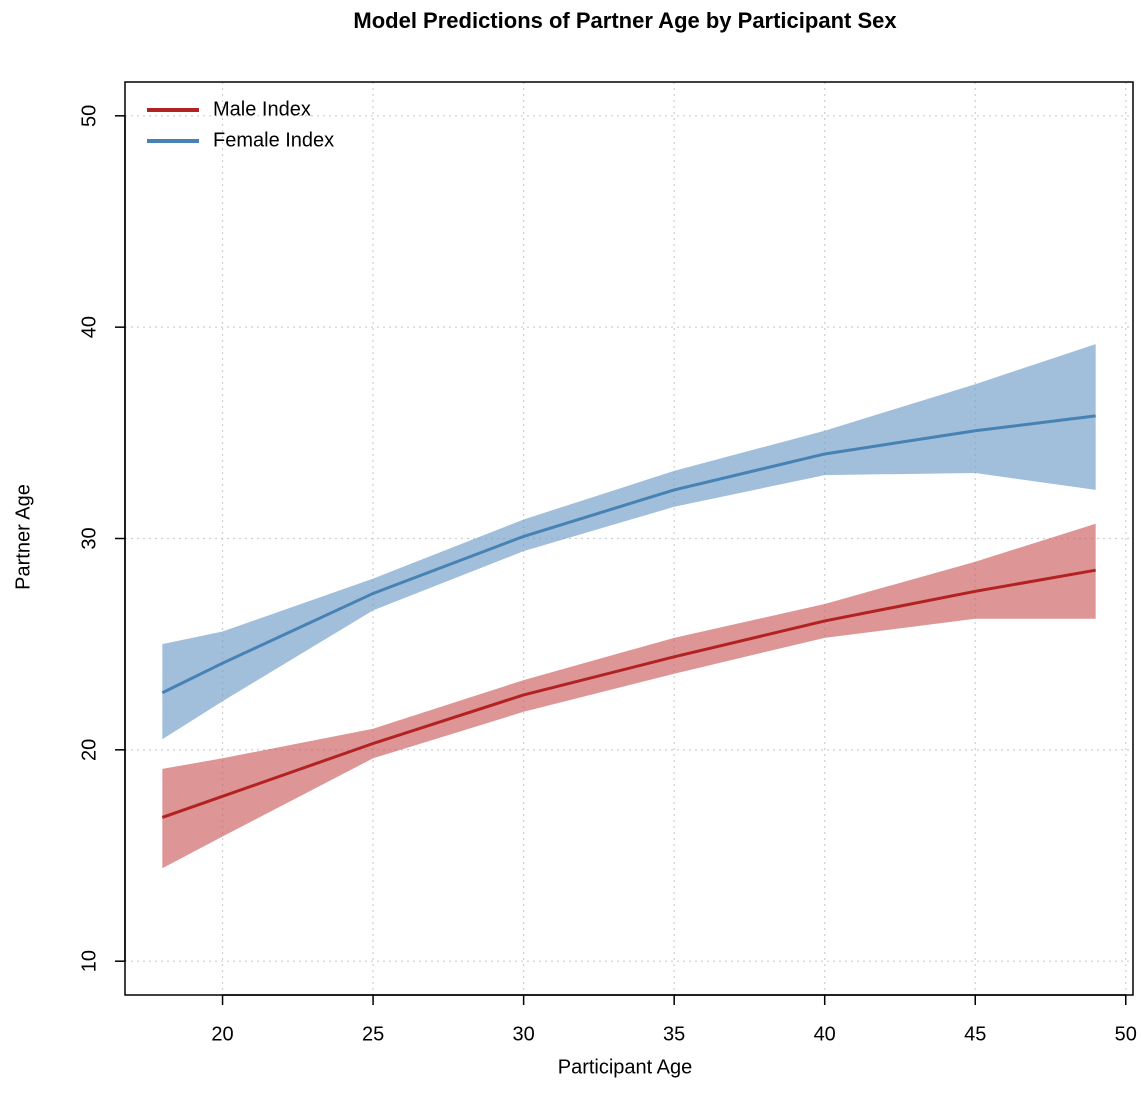 This screenshot has width=1141, height=1116. What do you see at coordinates (89, 750) in the screenshot?
I see `y-tick-label: 20` at bounding box center [89, 750].